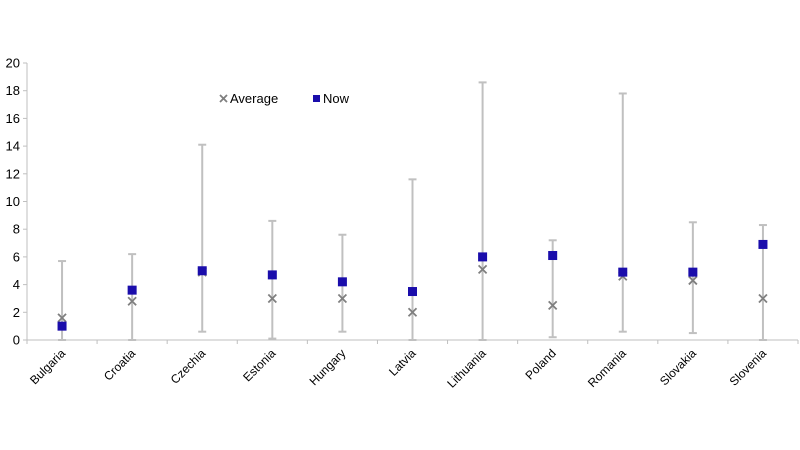  Describe the element at coordinates (16, 312) in the screenshot. I see `y-tick-label: 2` at that location.